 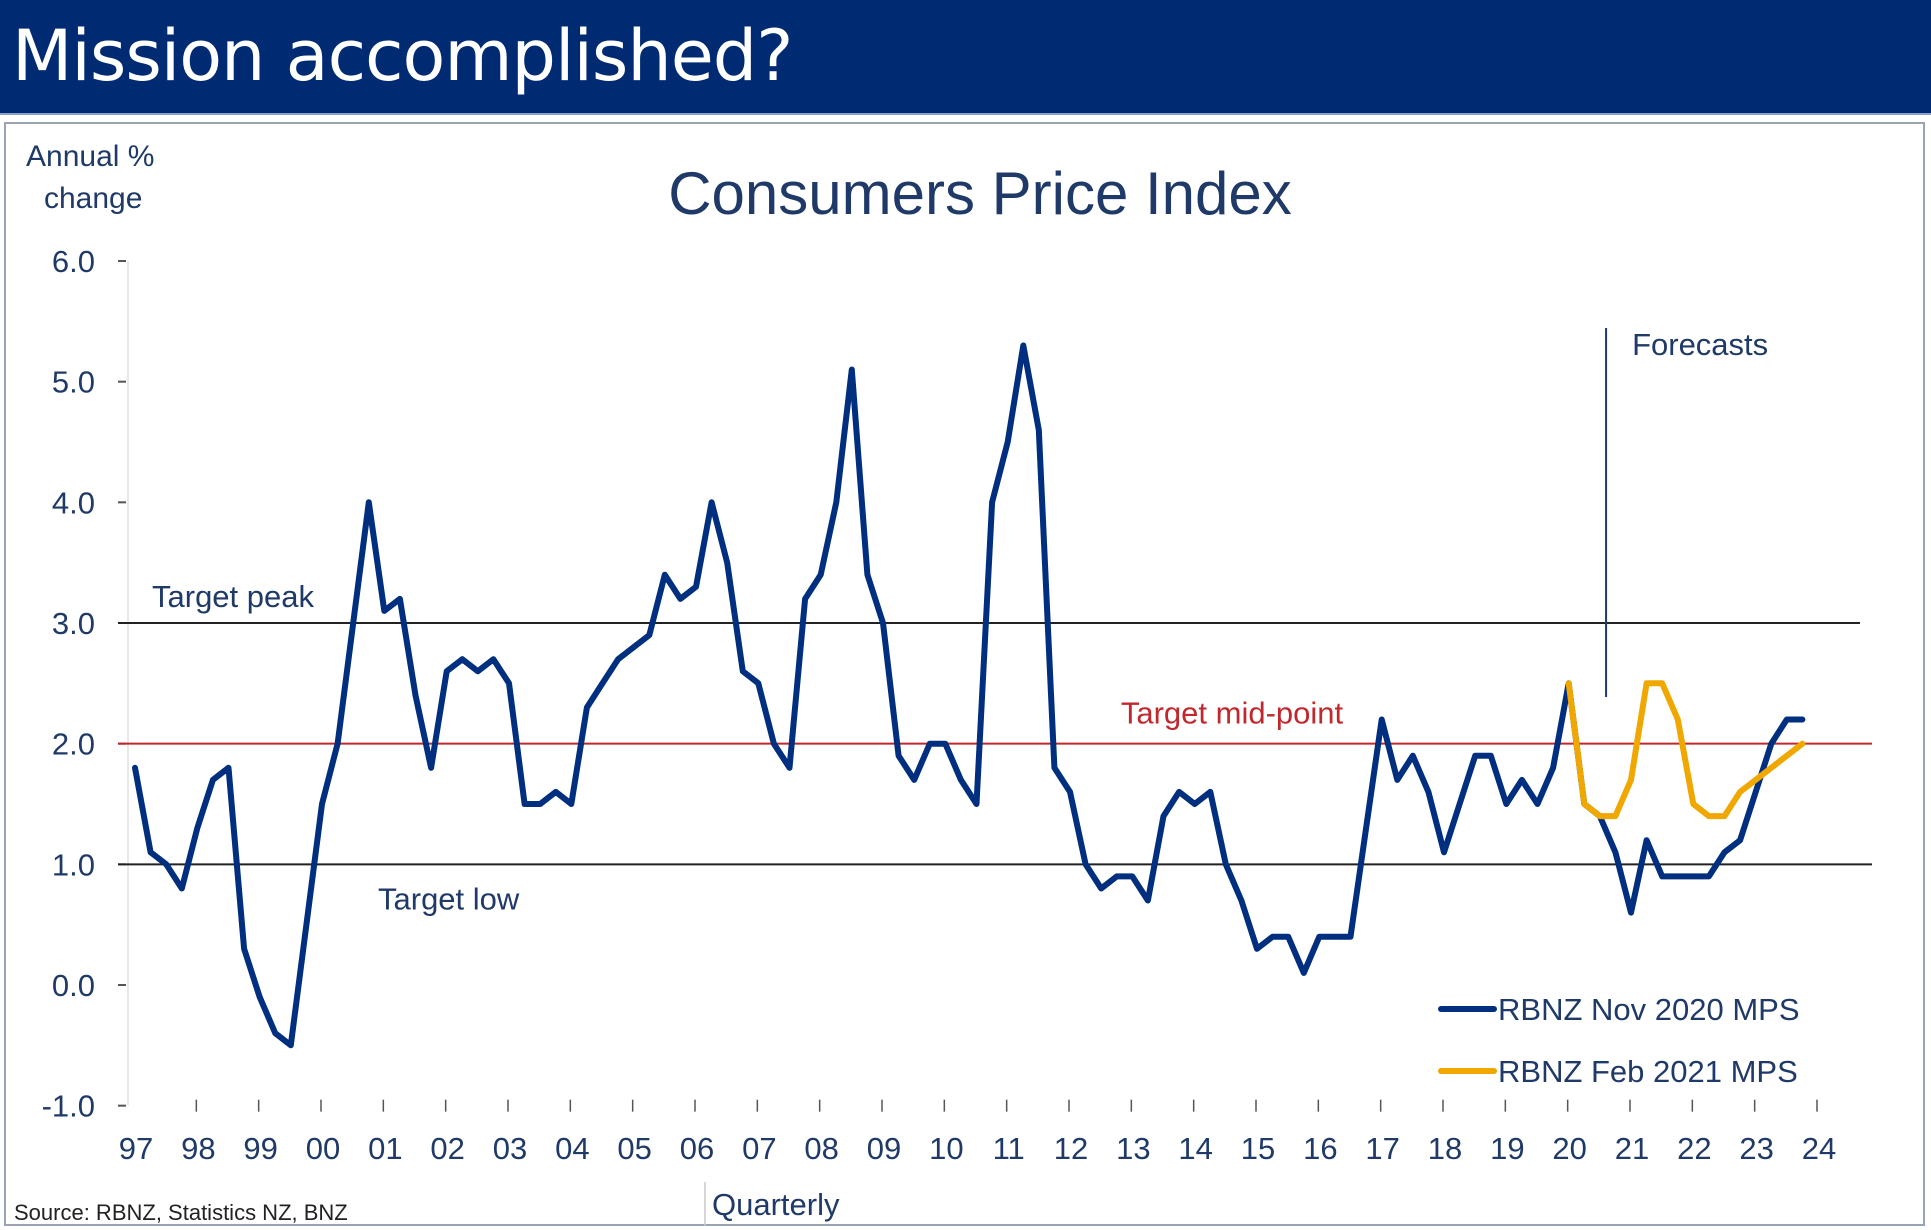 What do you see at coordinates (1700, 344) in the screenshot?
I see `forecasts-label: Forecasts` at bounding box center [1700, 344].